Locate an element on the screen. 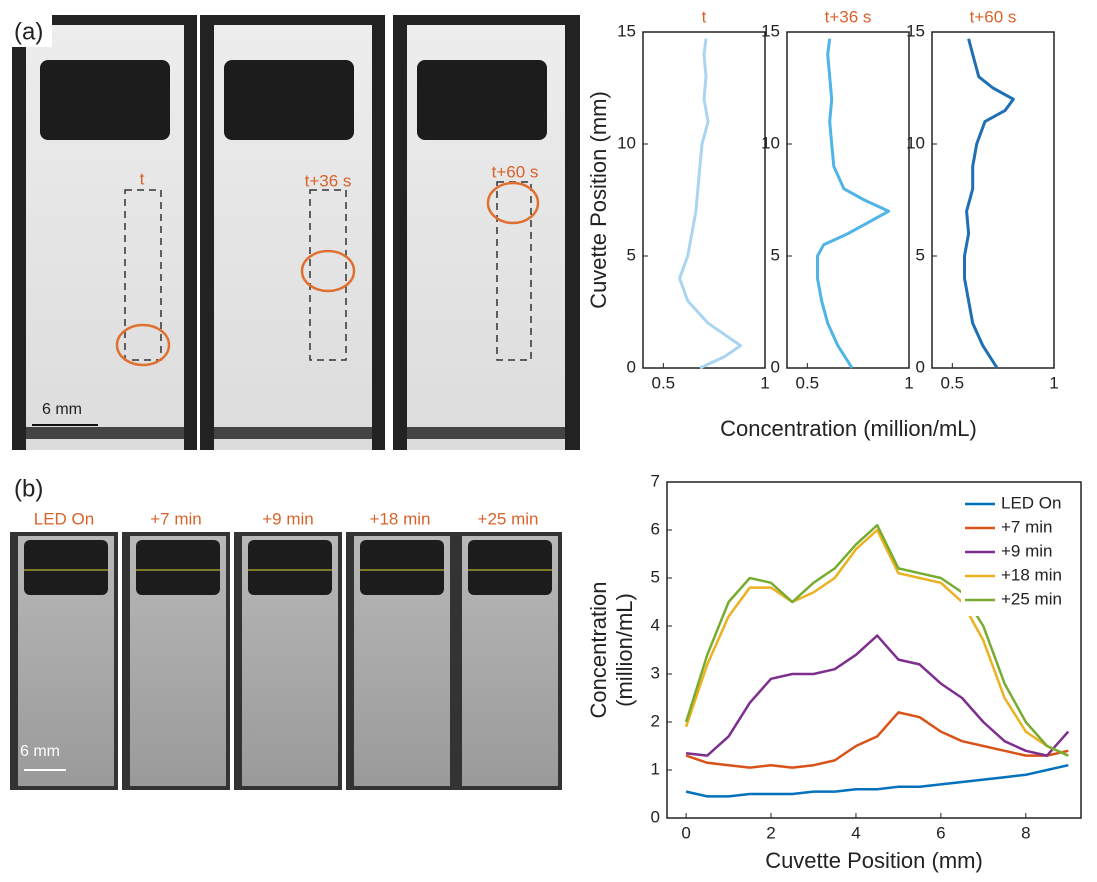  y-axis-label: Cuvette Position (mm) is located at coordinates (598, 200).